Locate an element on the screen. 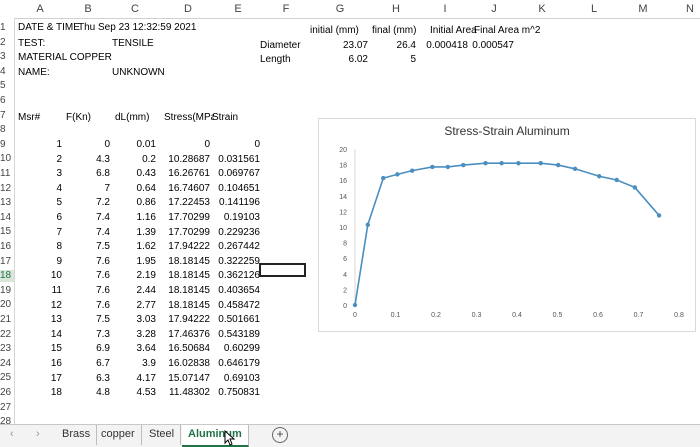 This screenshot has height=447, width=700. cell-stress: 10.28687 is located at coordinates (189, 159).